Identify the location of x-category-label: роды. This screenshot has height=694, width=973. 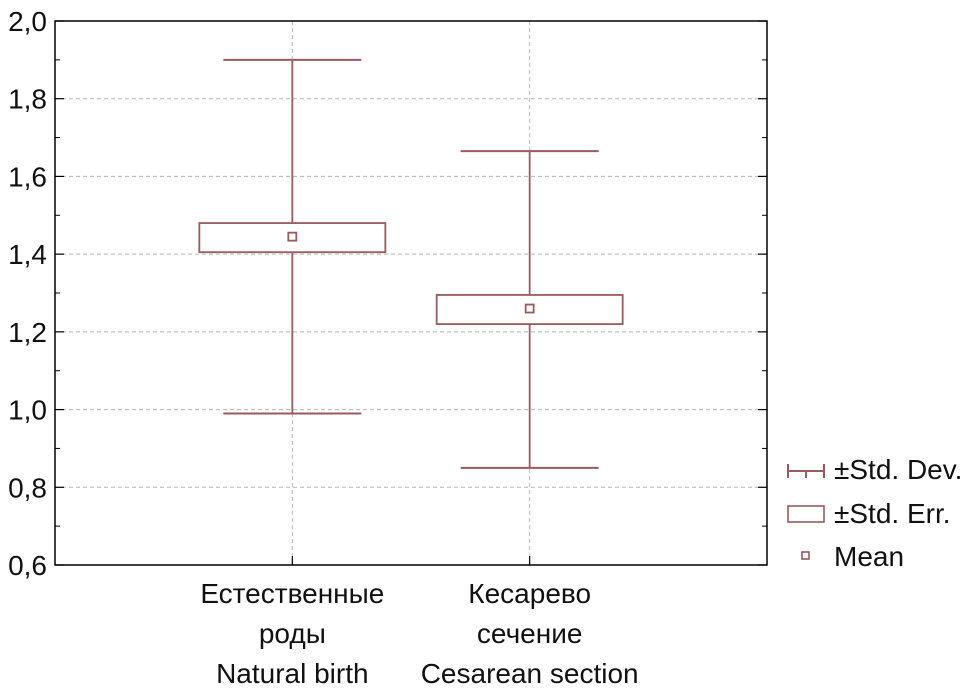
(292, 633).